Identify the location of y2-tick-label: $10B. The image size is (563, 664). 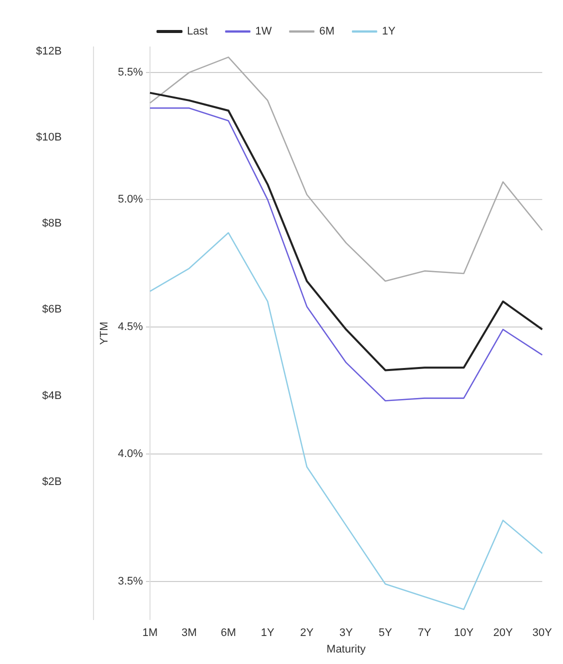
(49, 137).